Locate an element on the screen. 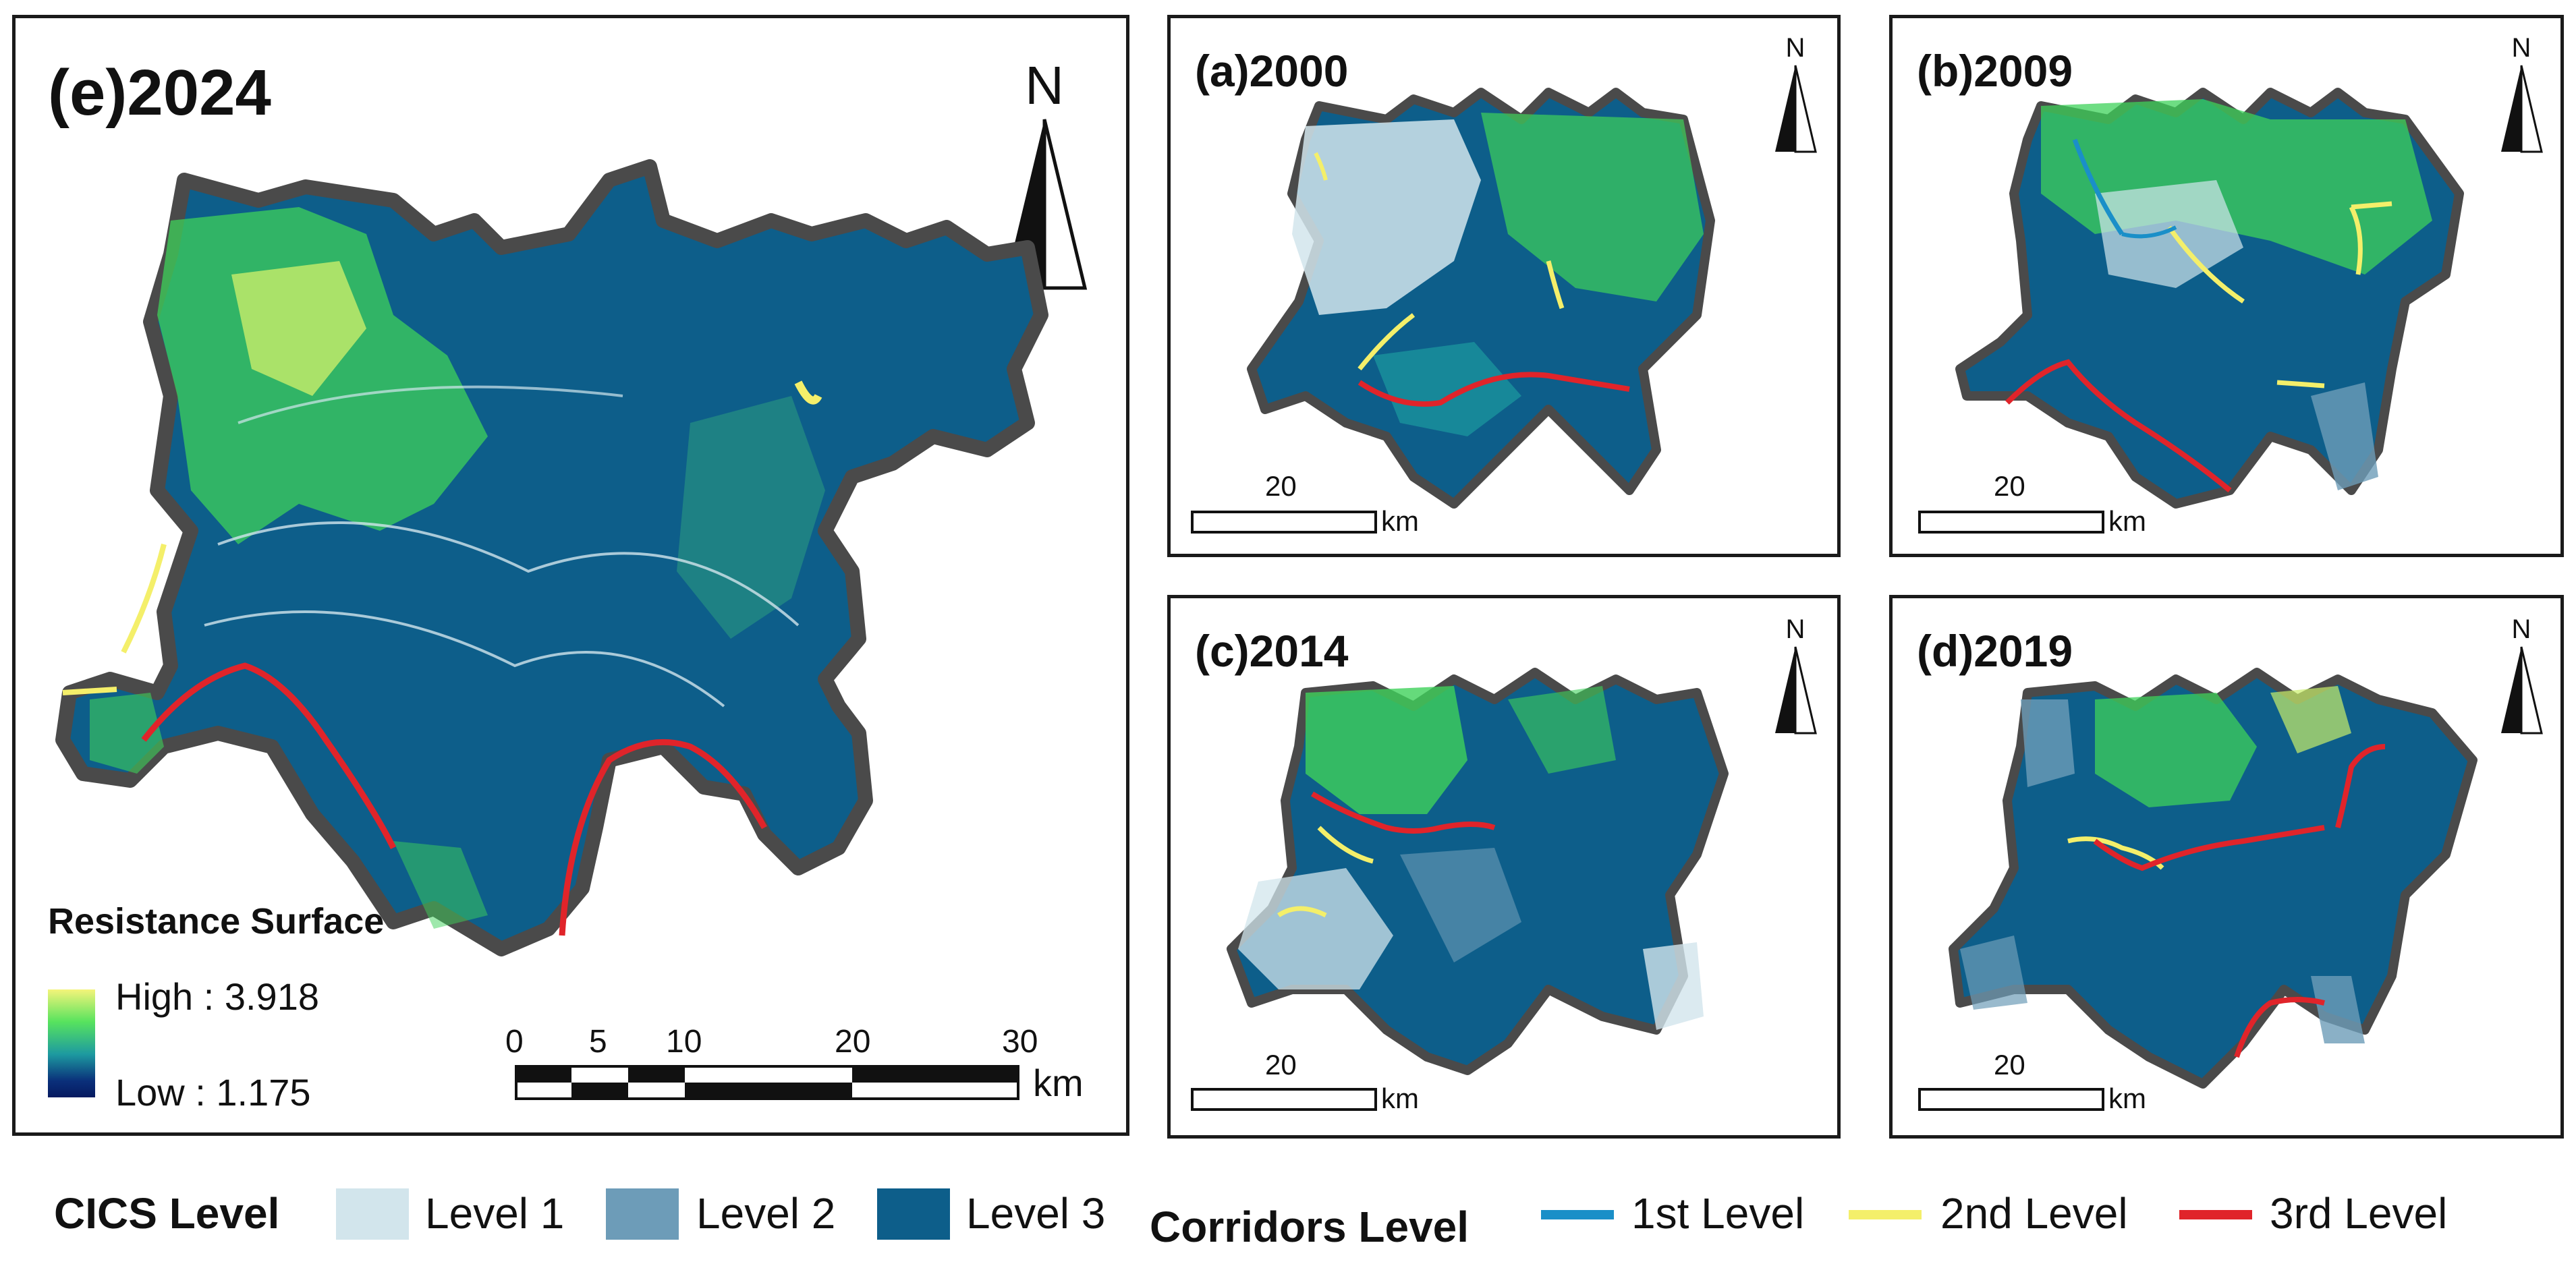  map-panel-2000: (a)2000 N 20 km is located at coordinates (1504, 286).